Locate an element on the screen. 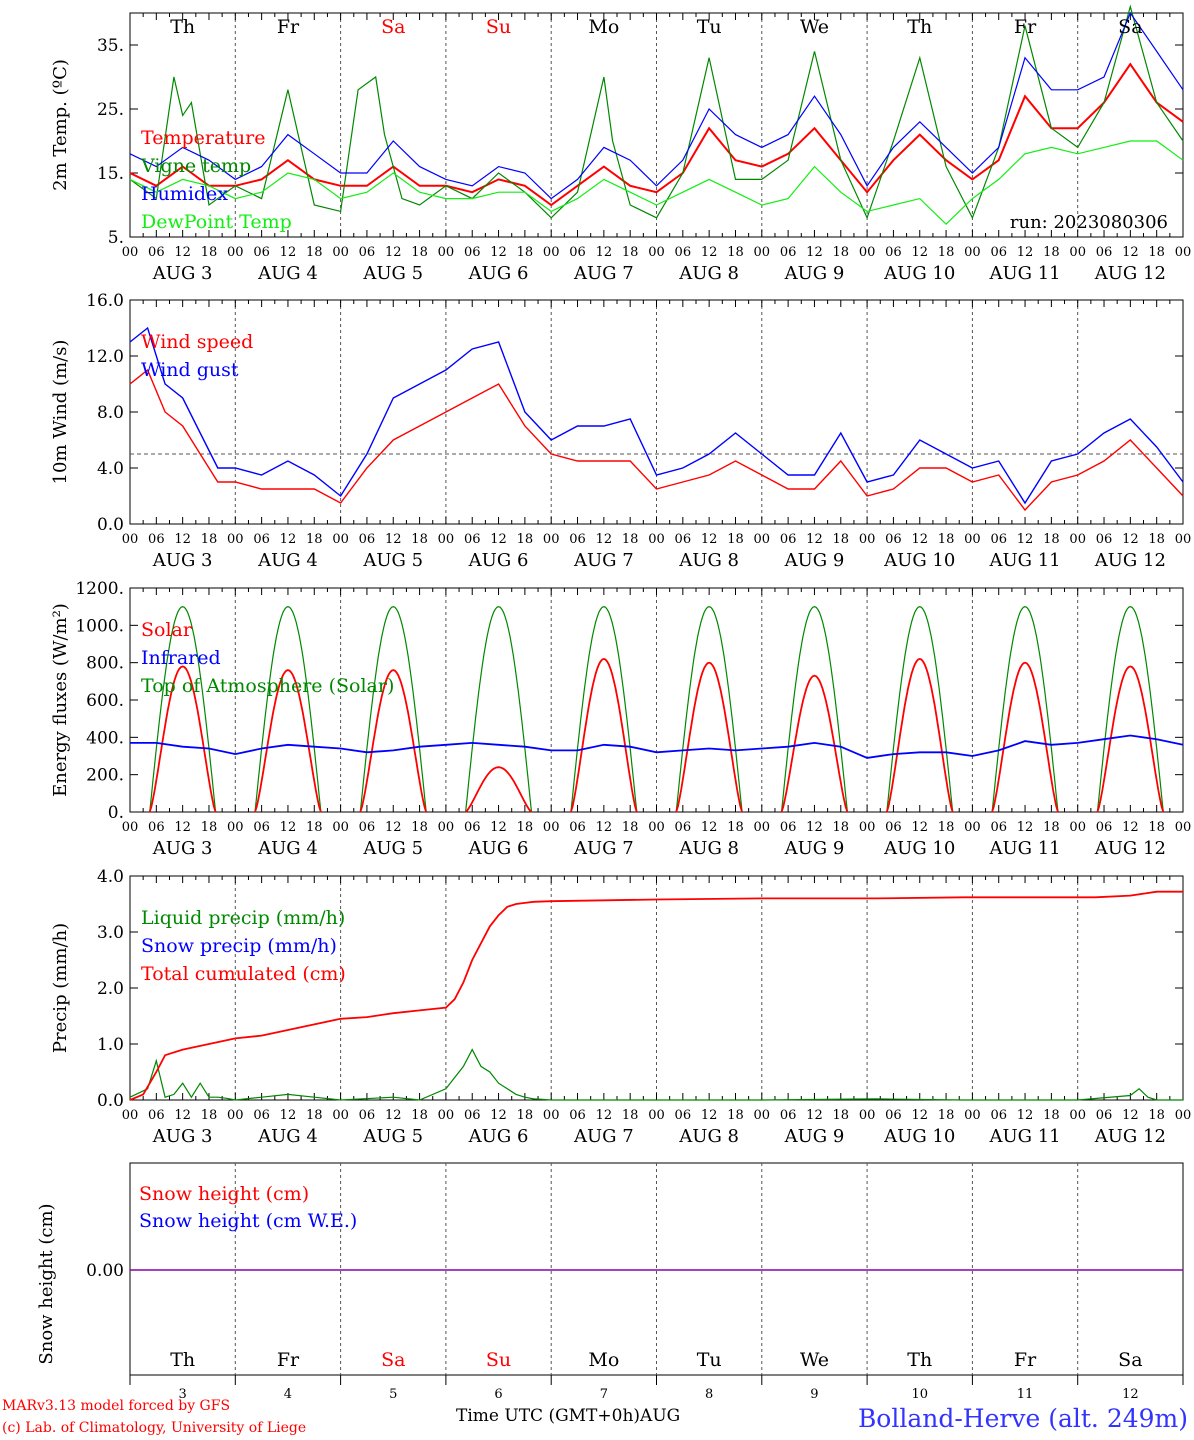 The image size is (1194, 1440). temp-ytick-label: 5. is located at coordinates (116, 238).